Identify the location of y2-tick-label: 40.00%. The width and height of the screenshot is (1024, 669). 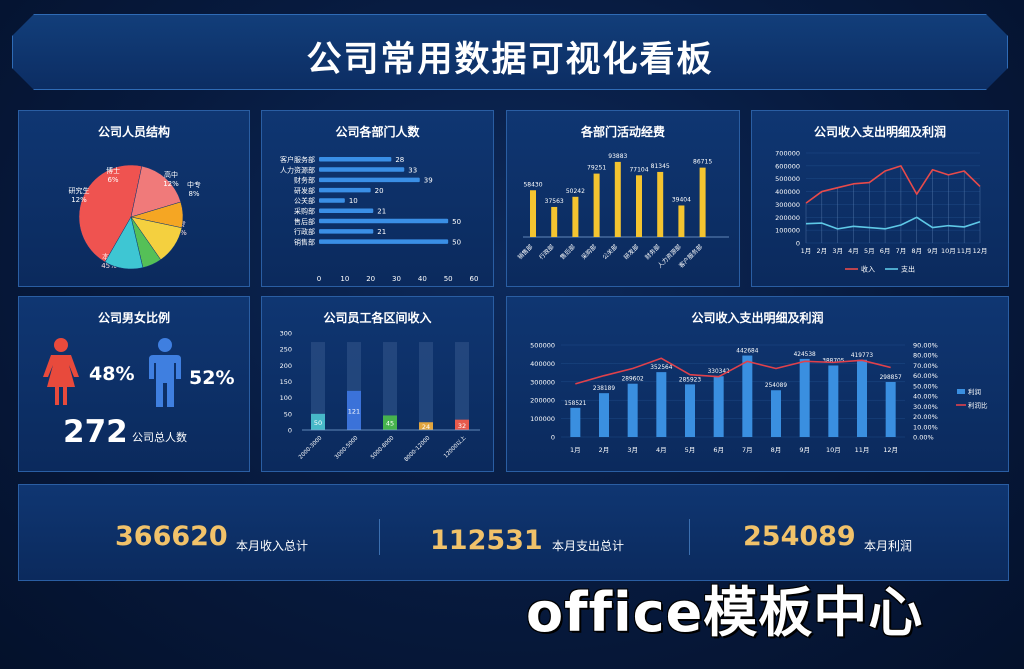
(925, 397).